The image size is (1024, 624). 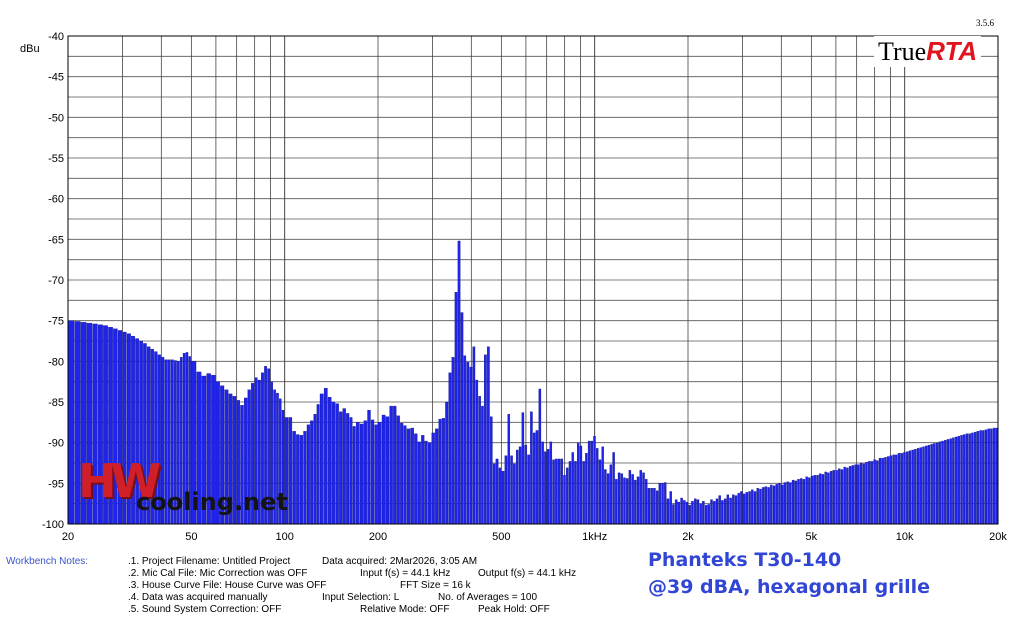 I want to click on version-label: 3.5.6, so click(x=985, y=23).